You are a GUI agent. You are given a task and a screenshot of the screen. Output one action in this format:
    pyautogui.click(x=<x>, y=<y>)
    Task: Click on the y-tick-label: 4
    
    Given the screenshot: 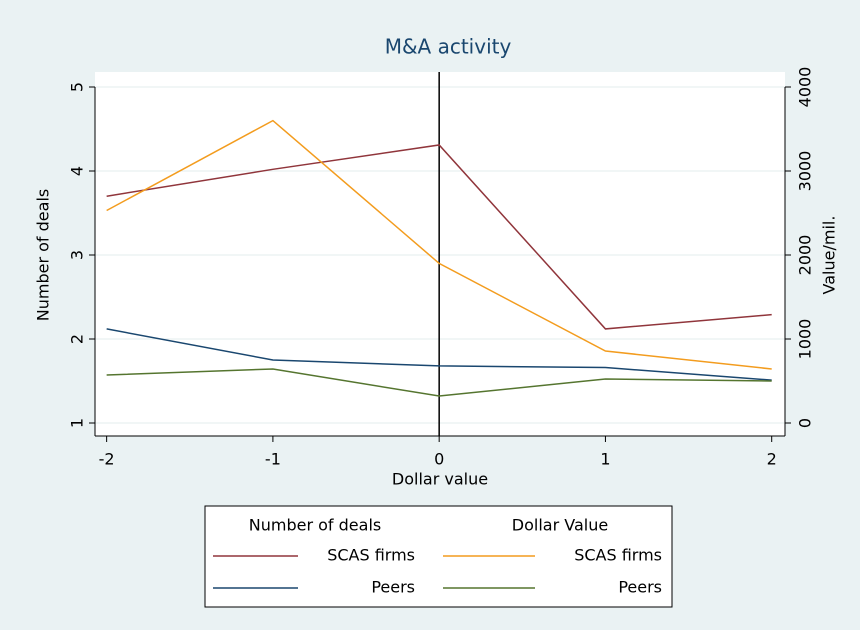 What is the action you would take?
    pyautogui.click(x=77, y=171)
    